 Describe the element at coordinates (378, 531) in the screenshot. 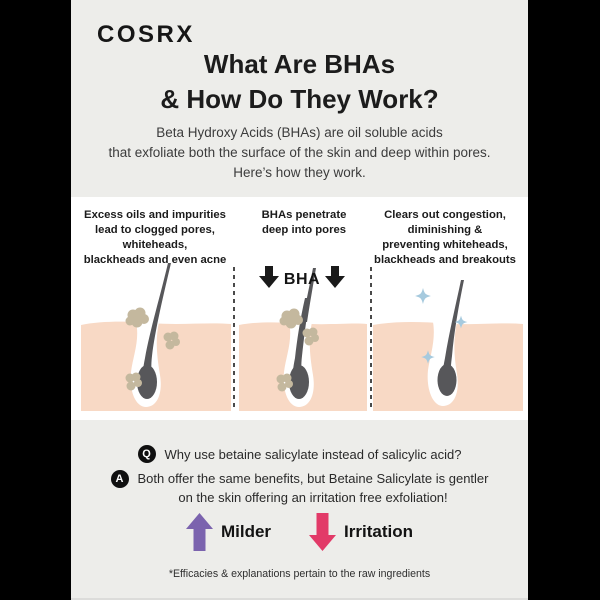

I see `irritation-label: Irritation` at that location.